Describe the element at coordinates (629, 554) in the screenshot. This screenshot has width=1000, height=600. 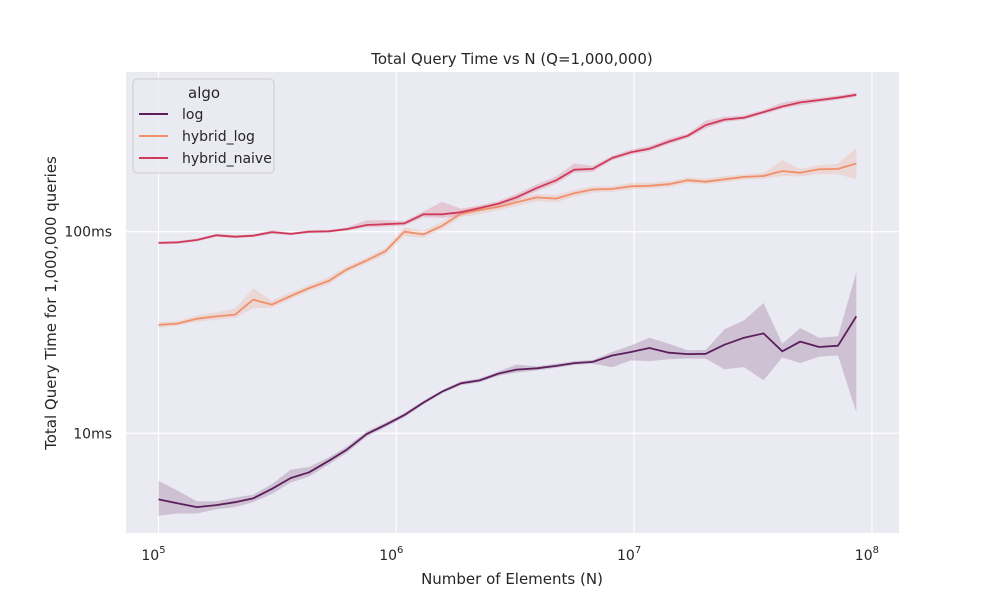
I see `x-tick-label: 10⁷` at that location.